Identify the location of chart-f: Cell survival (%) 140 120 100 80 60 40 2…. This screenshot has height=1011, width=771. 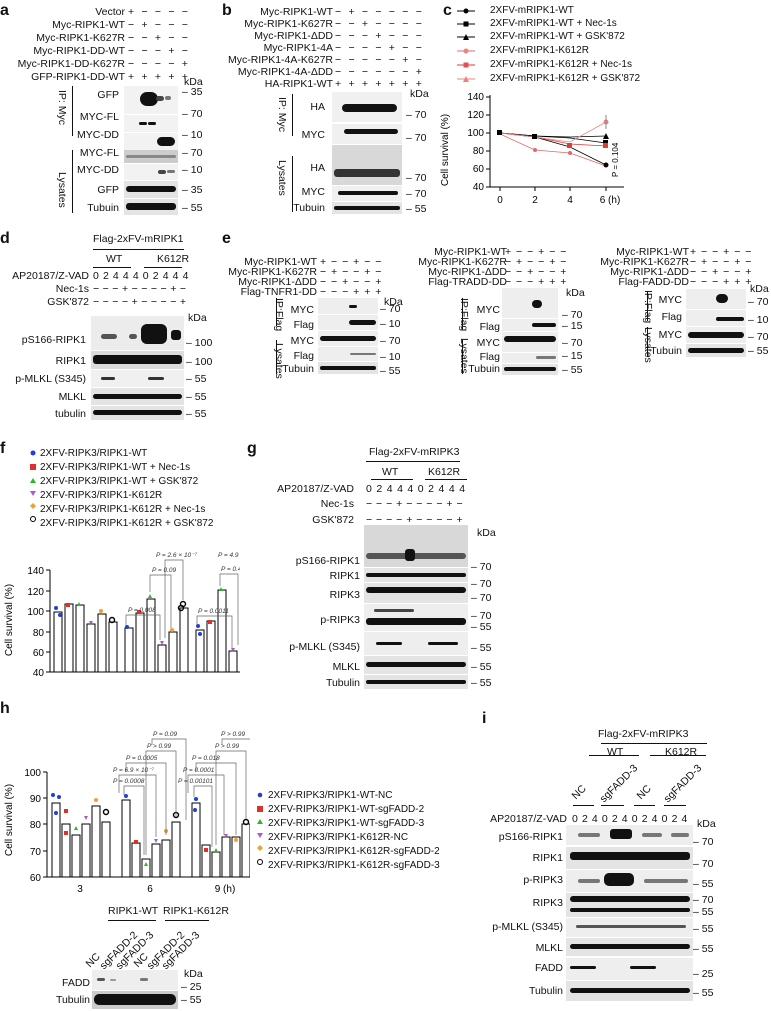
(122, 615).